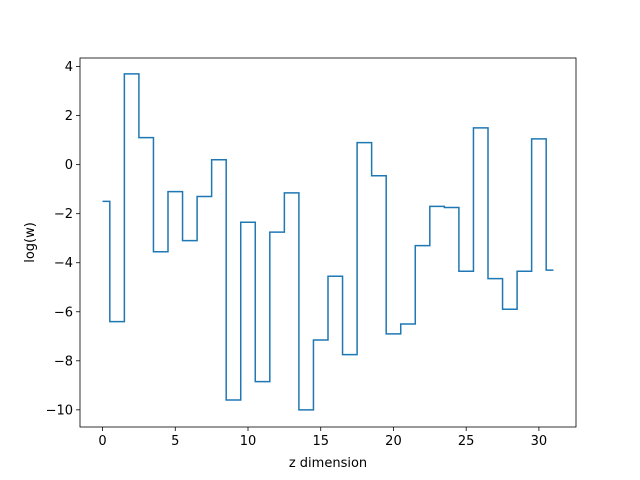 This screenshot has height=480, width=640. What do you see at coordinates (63, 263) in the screenshot?
I see `y-tick-label: −4` at bounding box center [63, 263].